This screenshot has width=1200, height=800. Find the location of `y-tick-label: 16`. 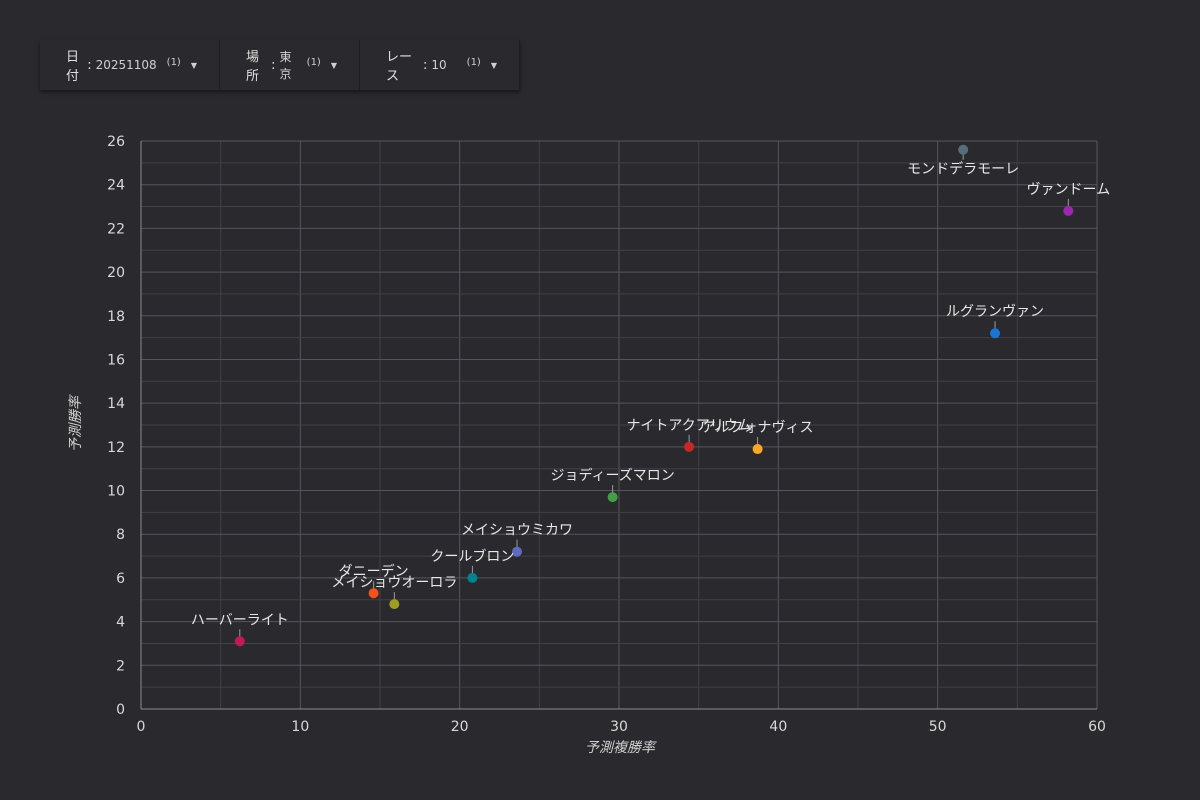

y-tick-label: 16 is located at coordinates (116, 360).